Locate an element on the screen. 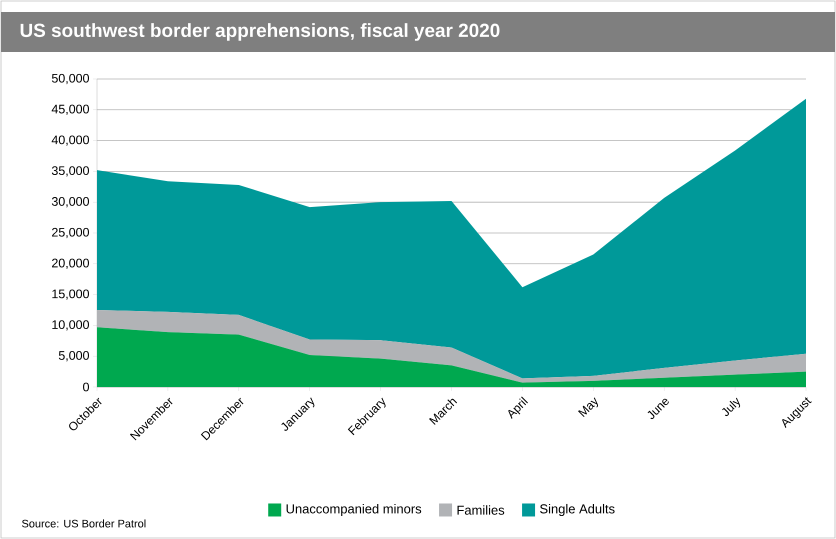 This screenshot has width=836, height=539. legend-label: Single Adults is located at coordinates (577, 510).